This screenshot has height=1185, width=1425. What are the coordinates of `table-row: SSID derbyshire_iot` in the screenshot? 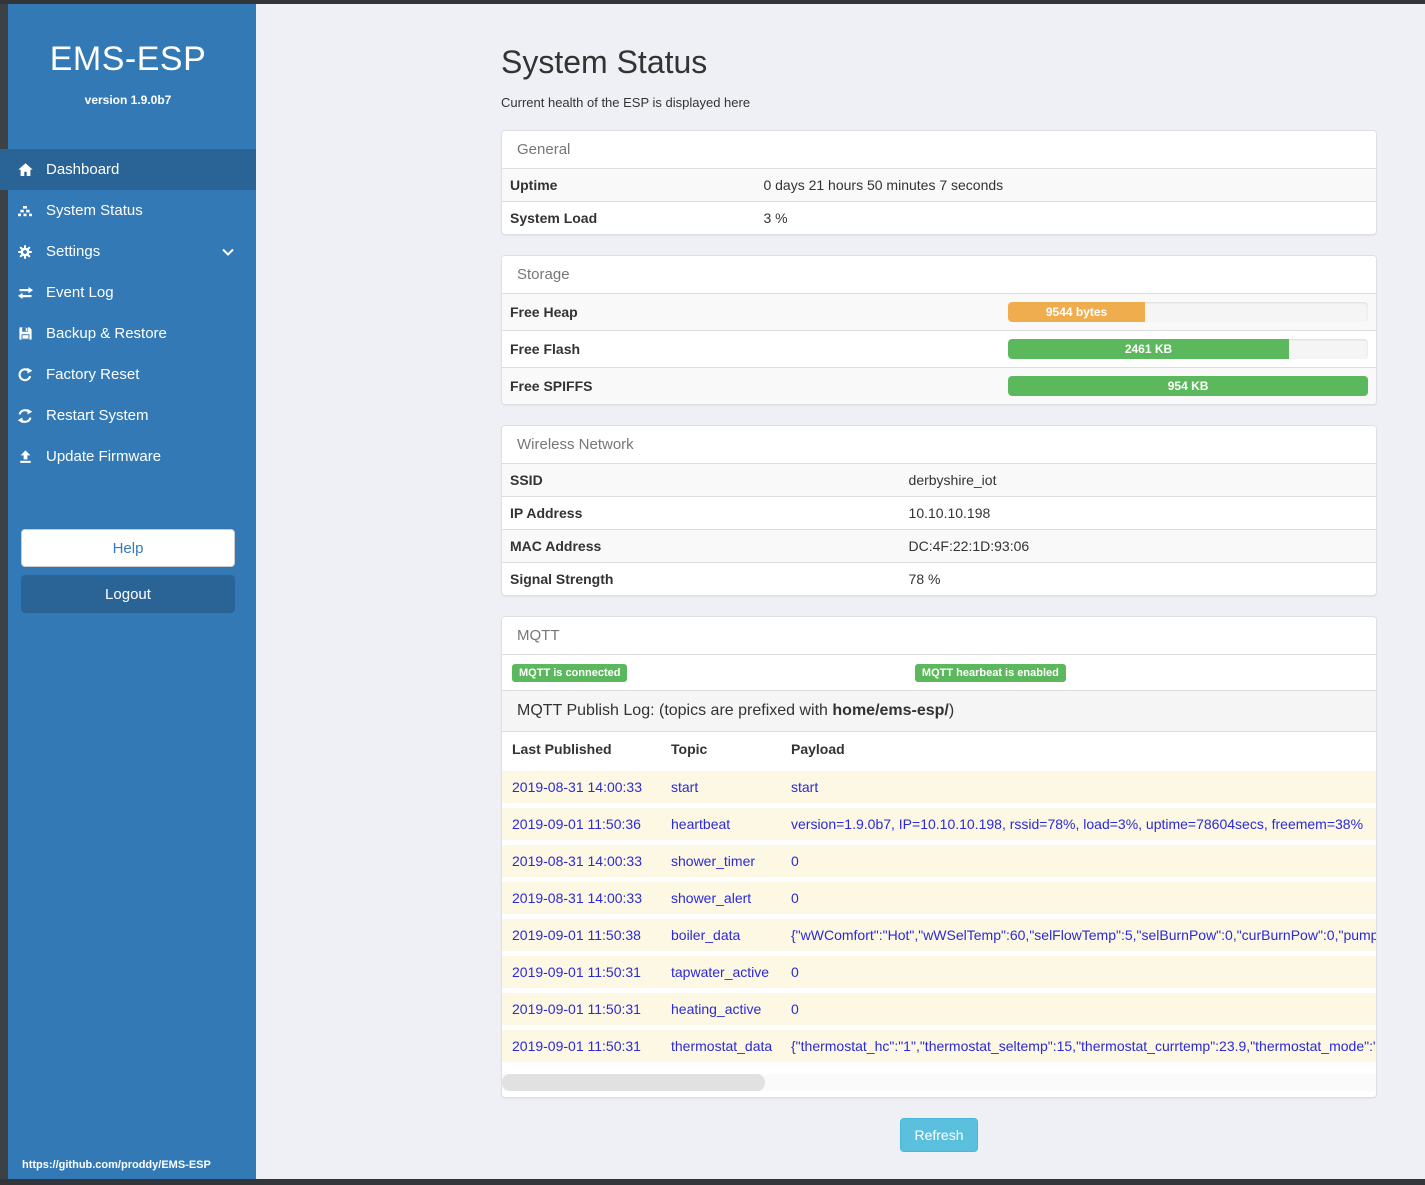 It's located at (939, 480).